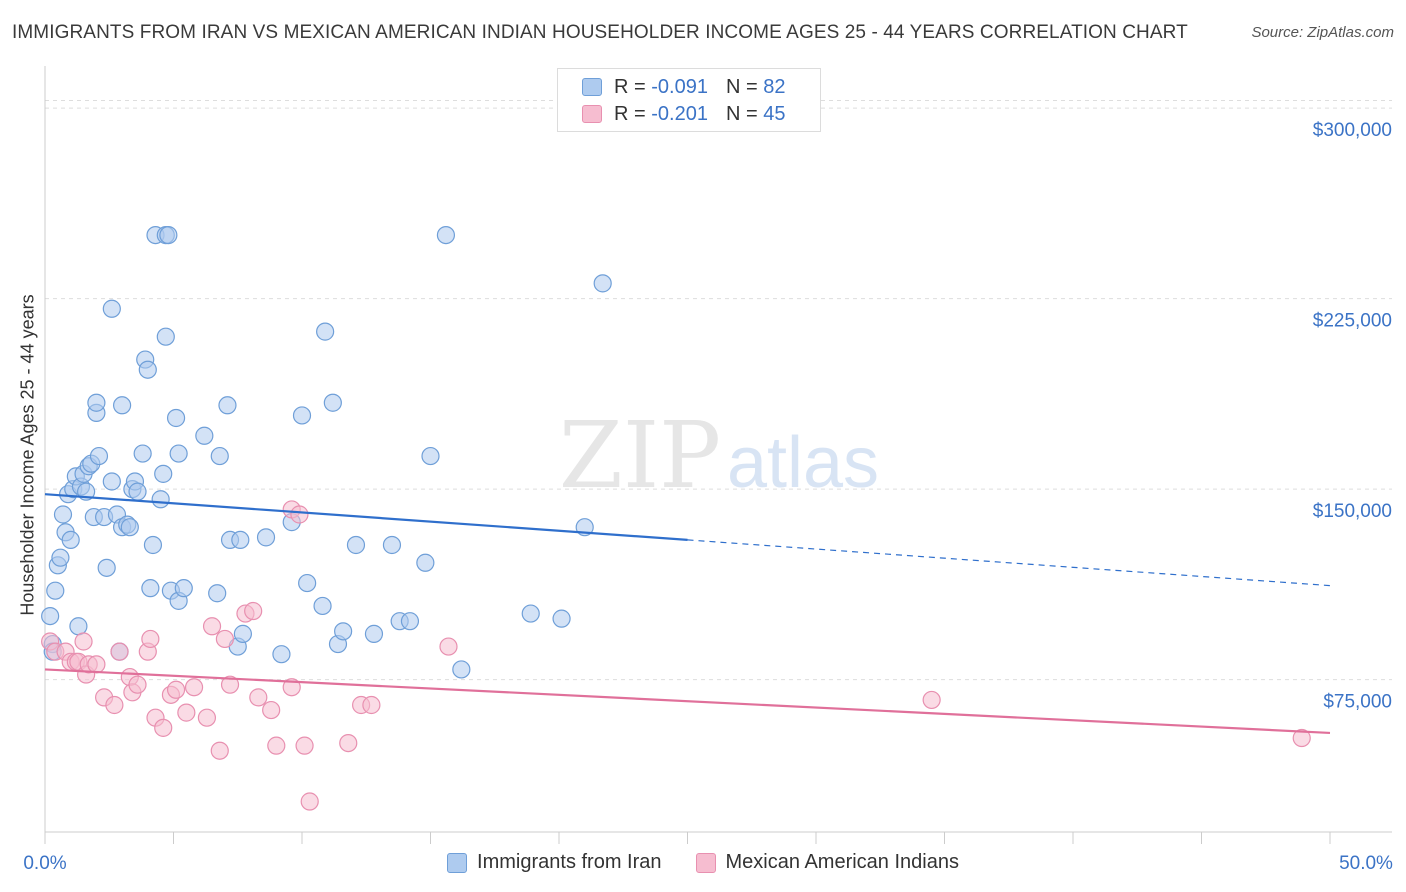 The width and height of the screenshot is (1406, 892). I want to click on source-label: Source: ZipAtlas.com, so click(1322, 32).